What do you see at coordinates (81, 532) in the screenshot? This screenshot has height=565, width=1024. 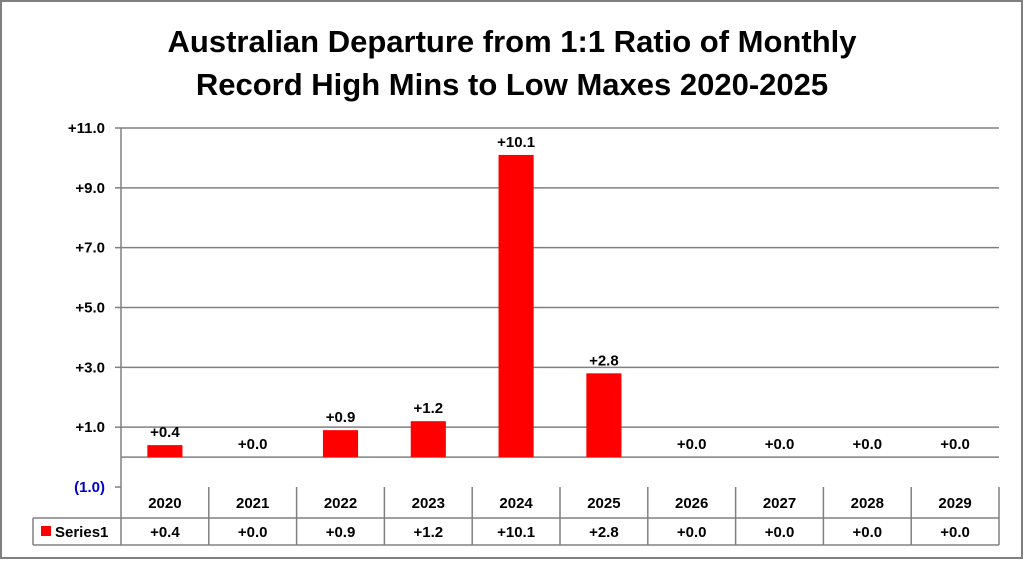 I see `legend-series-name: Series1` at bounding box center [81, 532].